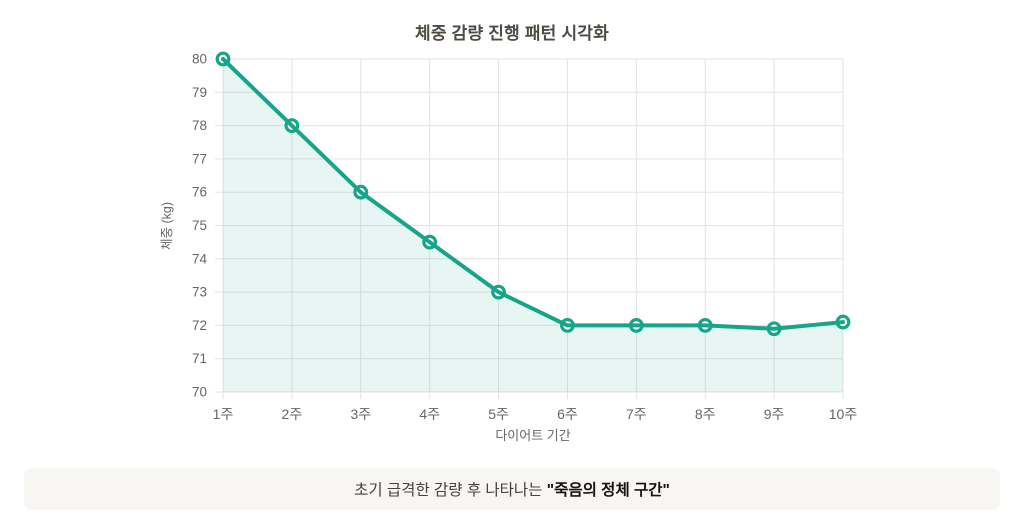 Image resolution: width=1024 pixels, height=523 pixels. What do you see at coordinates (512, 33) in the screenshot?
I see `chart-title: 체중 감량 진행 패턴 시각화` at bounding box center [512, 33].